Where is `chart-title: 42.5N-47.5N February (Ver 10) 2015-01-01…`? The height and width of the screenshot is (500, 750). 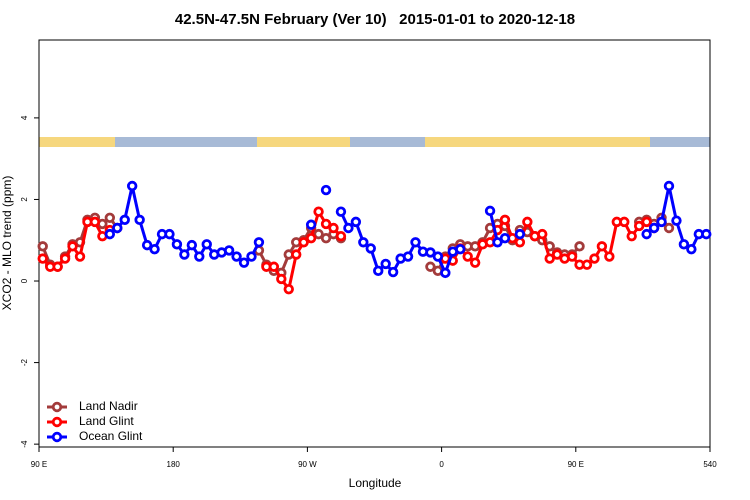
chart-title: 42.5N-47.5N February (Ver 10) 2015-01-01… is located at coordinates (375, 19).